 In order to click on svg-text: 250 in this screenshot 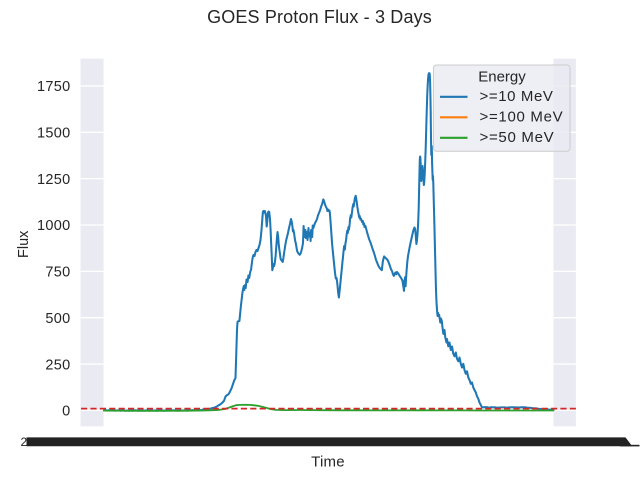, I will do `click(57, 365)`.